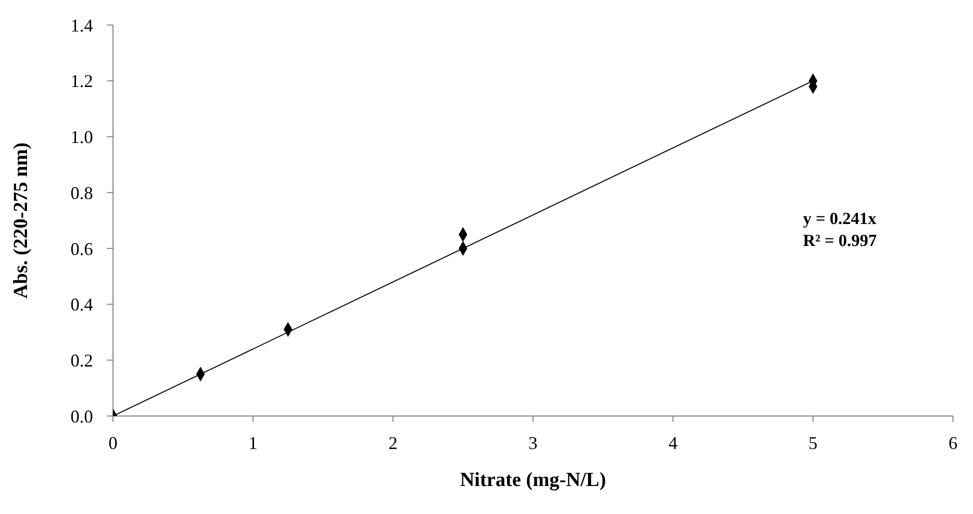 This screenshot has width=973, height=514. What do you see at coordinates (673, 442) in the screenshot?
I see `x-tick-label: 4` at bounding box center [673, 442].